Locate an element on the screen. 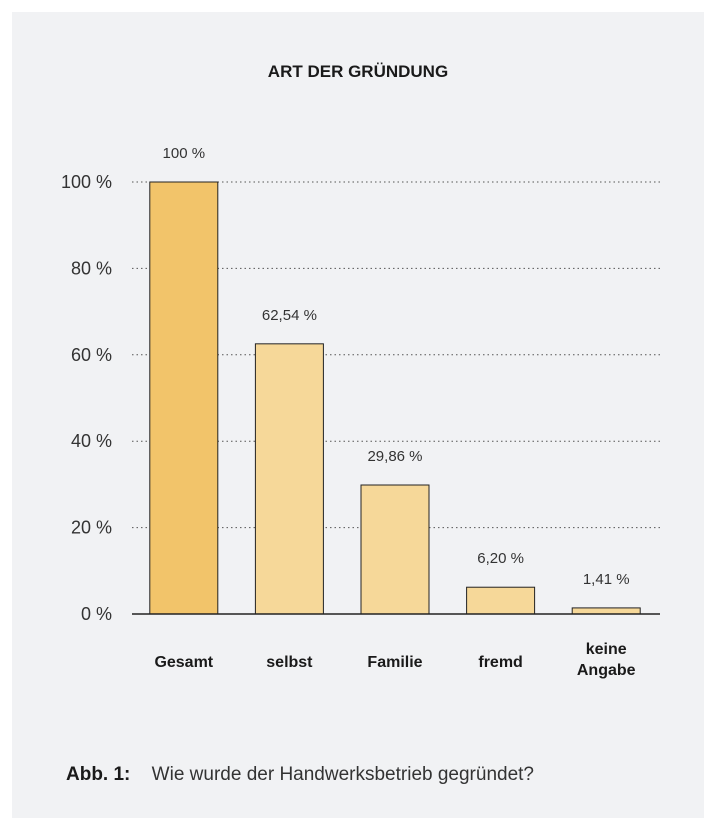  data-label: 100 % is located at coordinates (184, 153).